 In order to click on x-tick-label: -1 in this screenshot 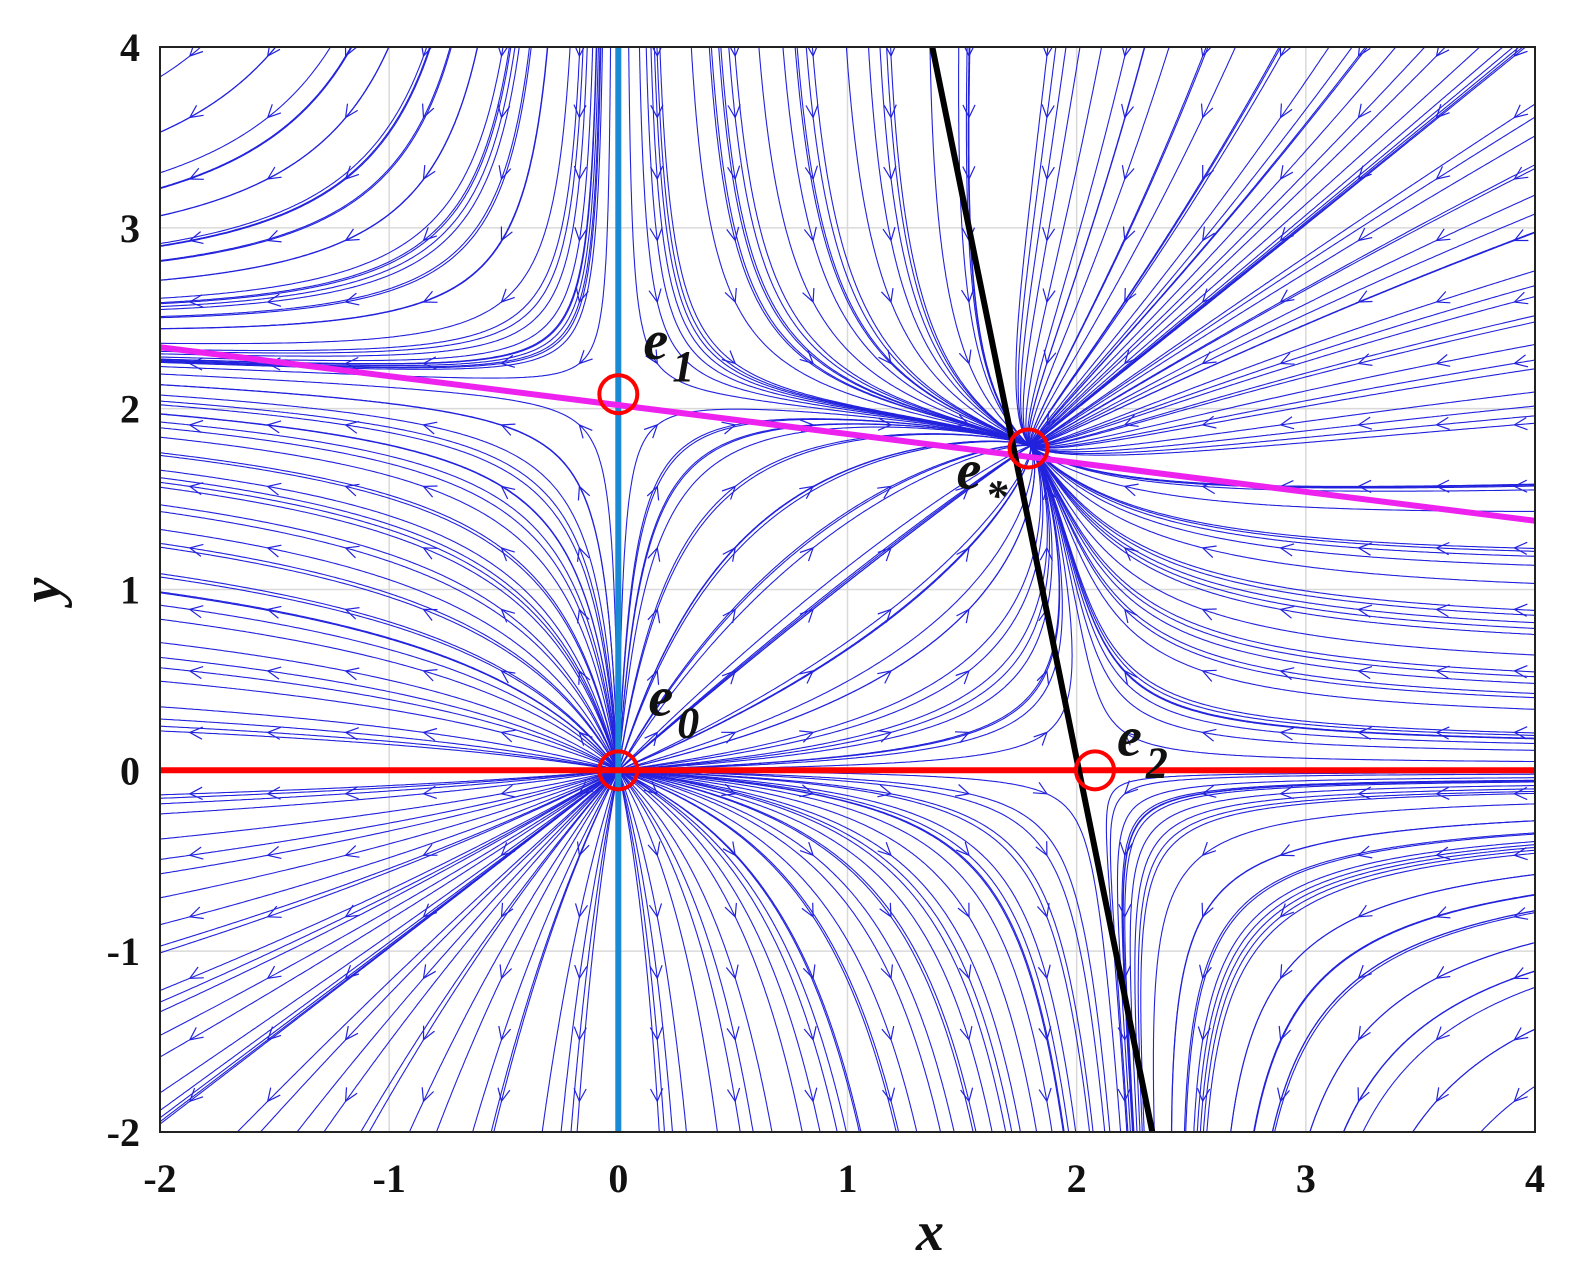, I will do `click(389, 1178)`.